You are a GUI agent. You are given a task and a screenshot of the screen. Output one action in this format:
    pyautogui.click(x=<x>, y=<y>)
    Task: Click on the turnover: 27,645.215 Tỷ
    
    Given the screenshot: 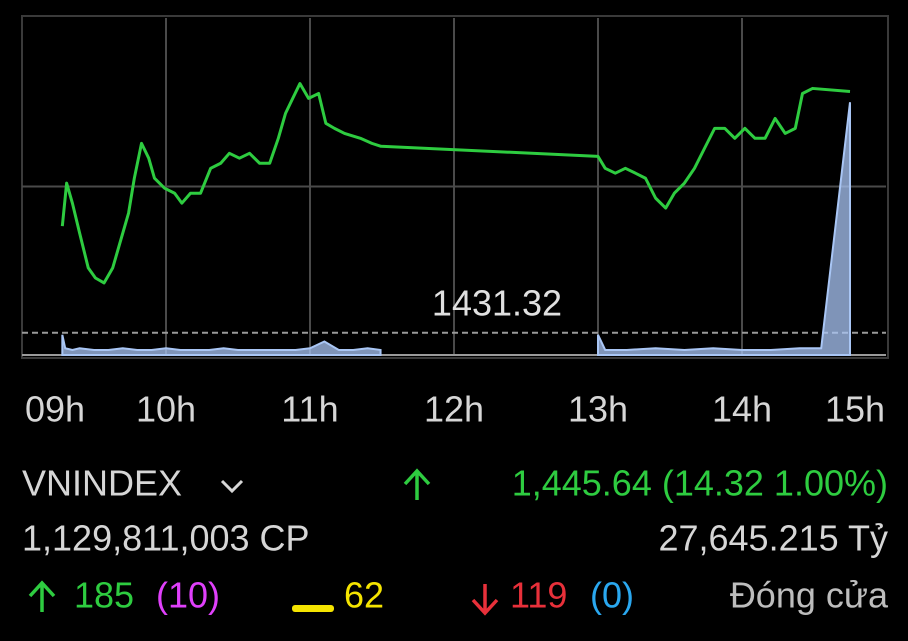 What is the action you would take?
    pyautogui.click(x=773, y=538)
    